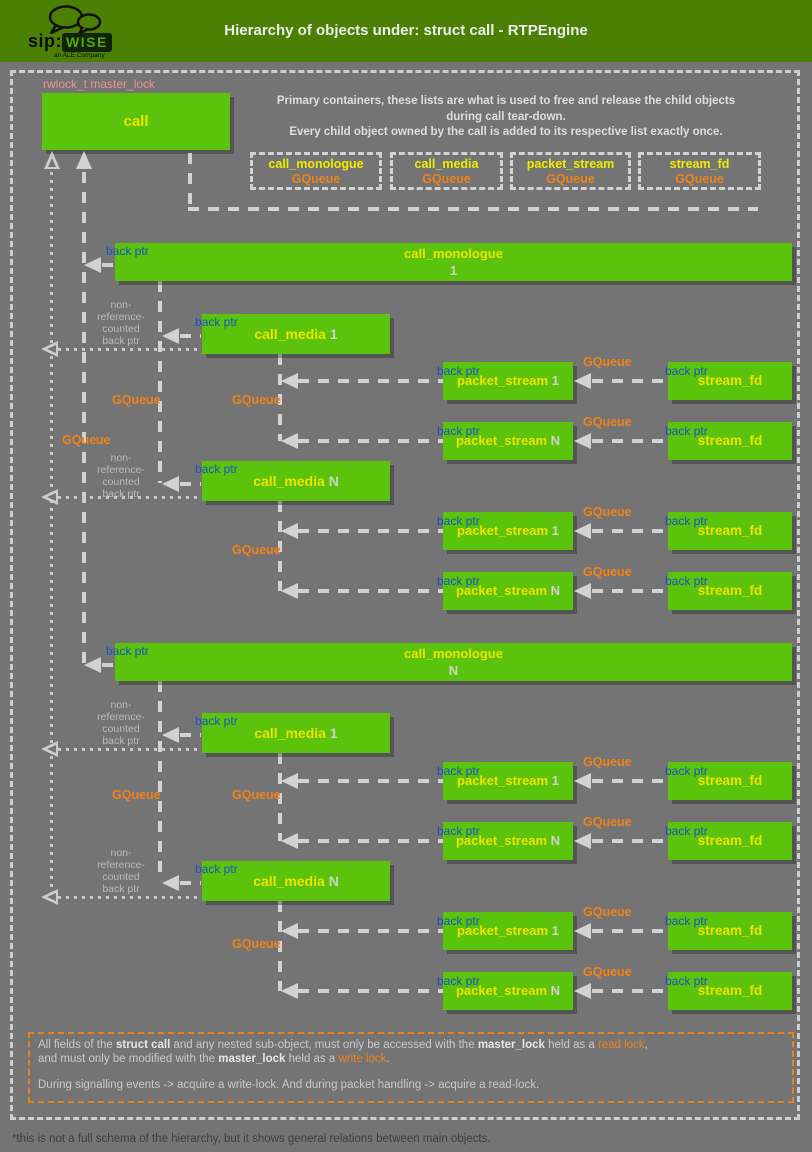 The width and height of the screenshot is (812, 1152). What do you see at coordinates (130, 749) in the screenshot?
I see `nonref-connector-dots` at bounding box center [130, 749].